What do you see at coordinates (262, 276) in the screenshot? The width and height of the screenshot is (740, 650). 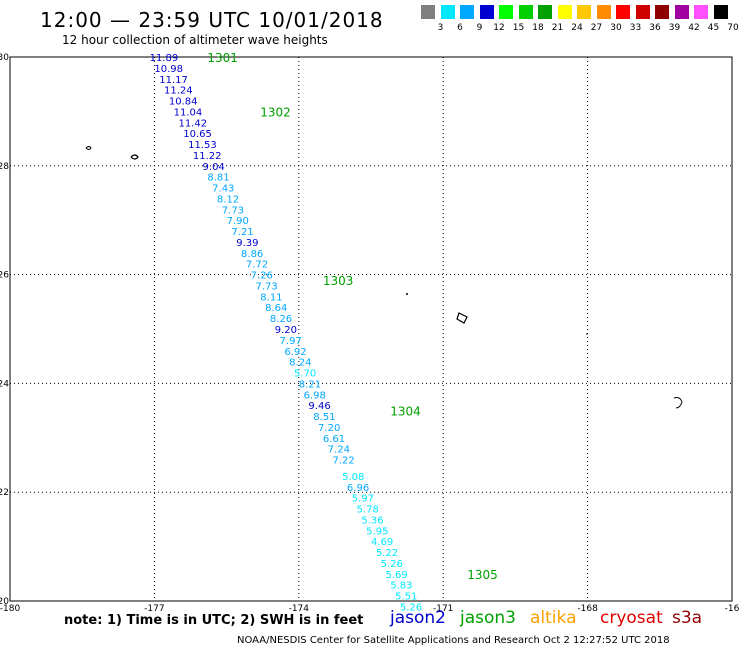 I see `swh-value: 7.26` at bounding box center [262, 276].